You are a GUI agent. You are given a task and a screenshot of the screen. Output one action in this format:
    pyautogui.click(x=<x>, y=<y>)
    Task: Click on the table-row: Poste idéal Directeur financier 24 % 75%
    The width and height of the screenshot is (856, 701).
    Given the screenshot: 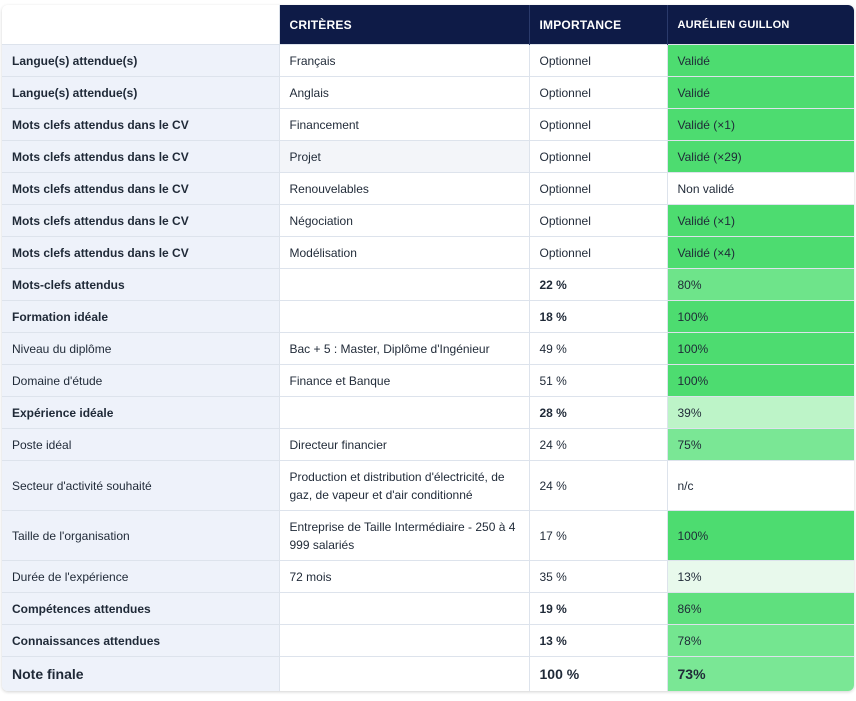 What is the action you would take?
    pyautogui.click(x=428, y=444)
    